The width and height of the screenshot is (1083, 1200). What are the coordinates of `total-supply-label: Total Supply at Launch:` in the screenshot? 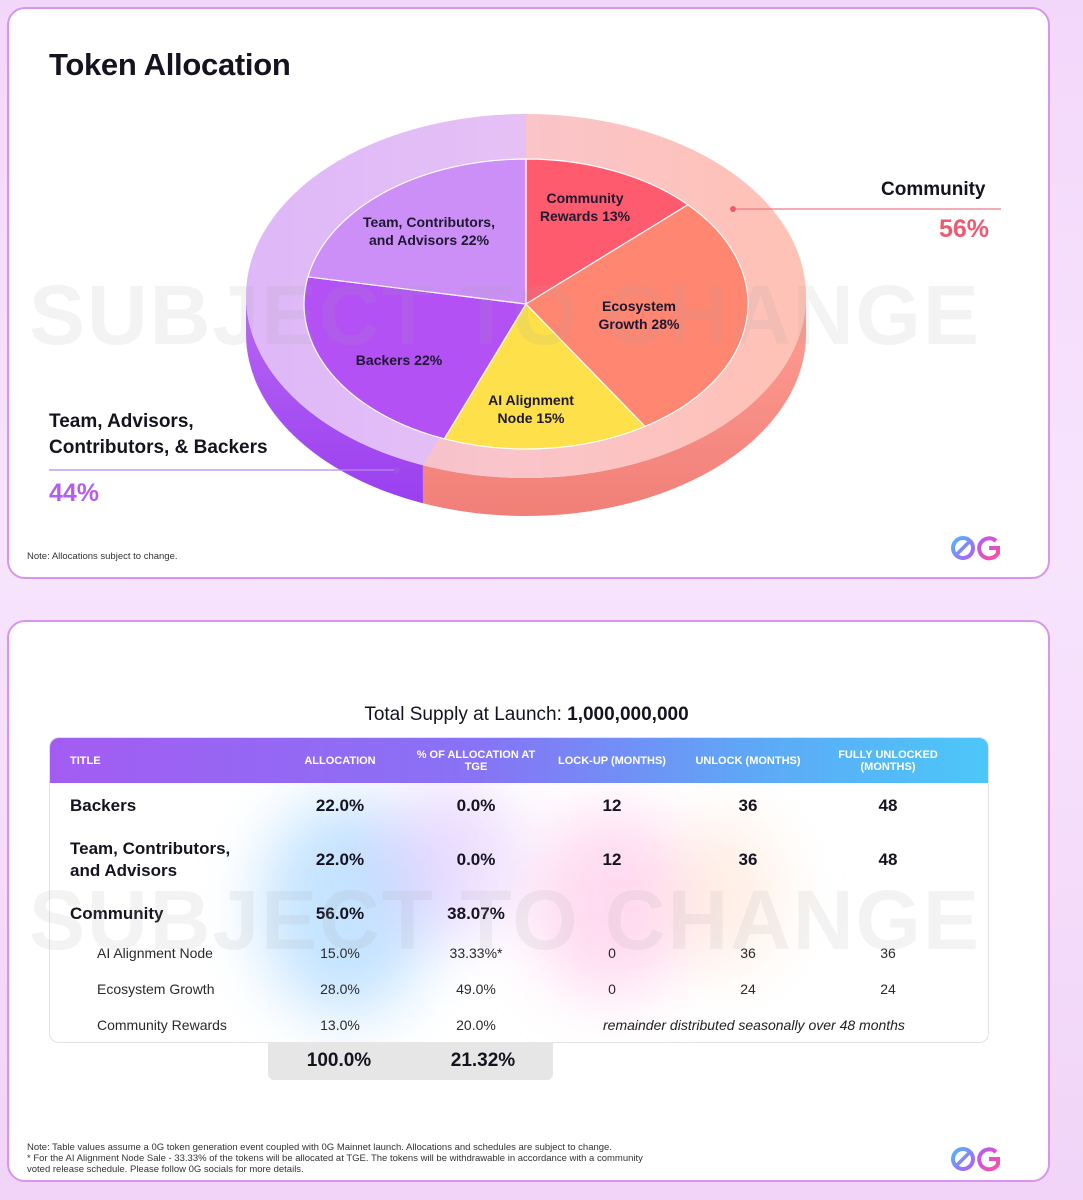 It's located at (466, 714).